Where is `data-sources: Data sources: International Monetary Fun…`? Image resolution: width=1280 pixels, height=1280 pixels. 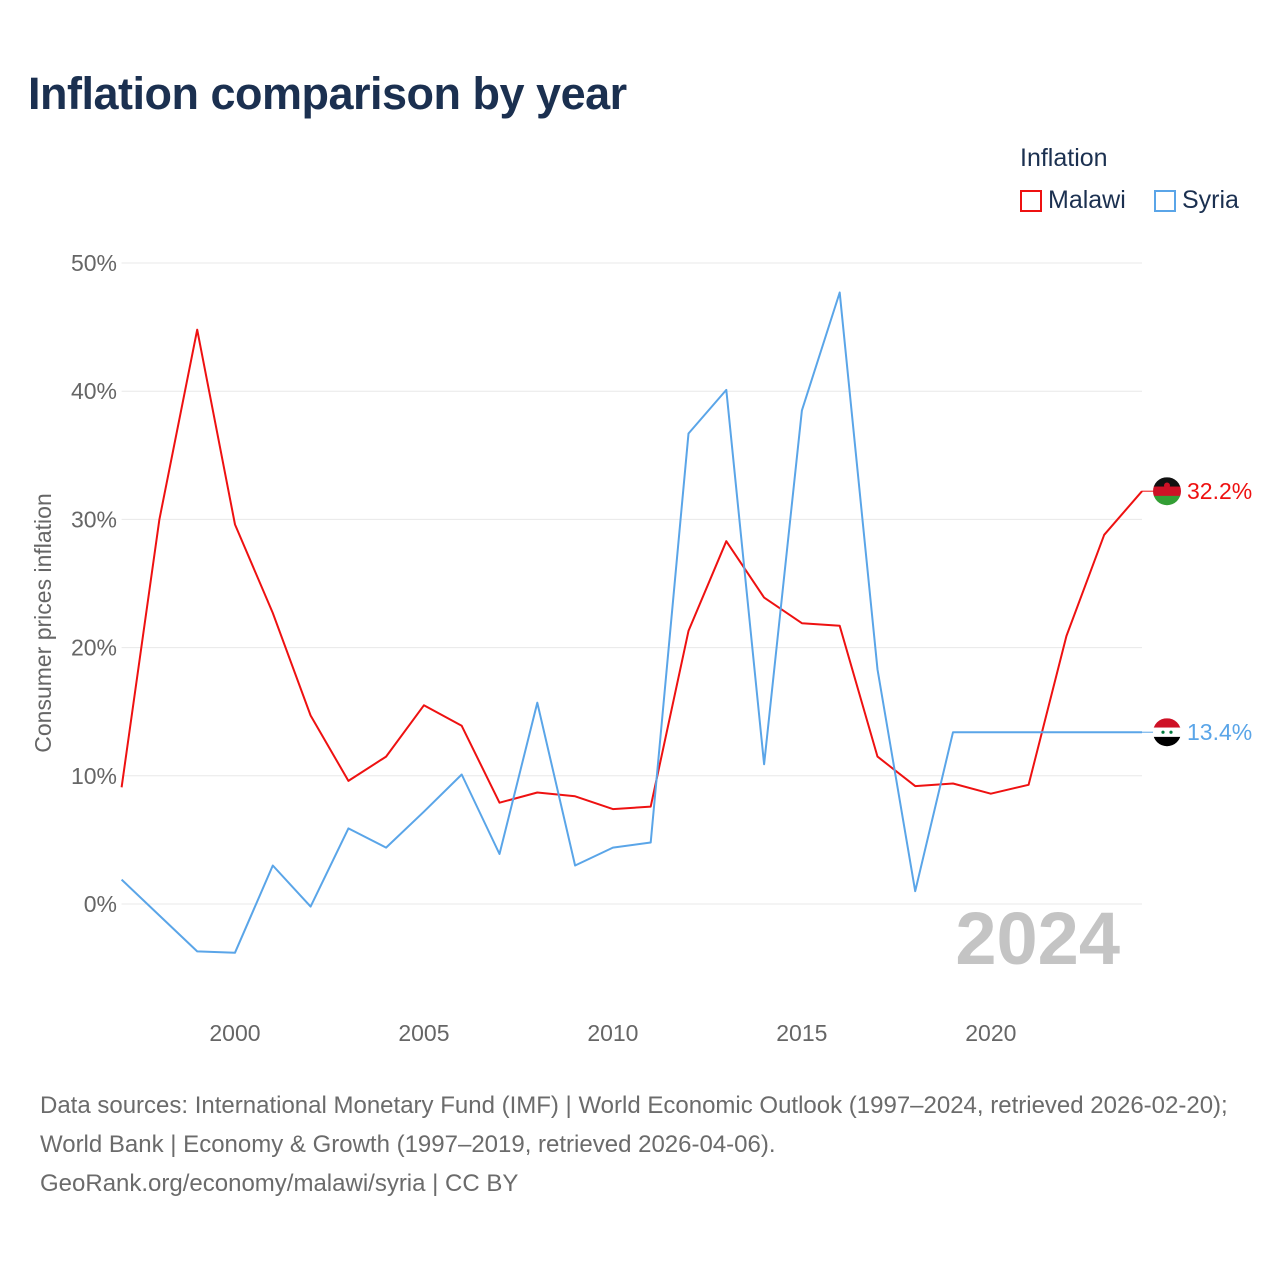 data-sources: Data sources: International Monetary Fun… is located at coordinates (634, 1125).